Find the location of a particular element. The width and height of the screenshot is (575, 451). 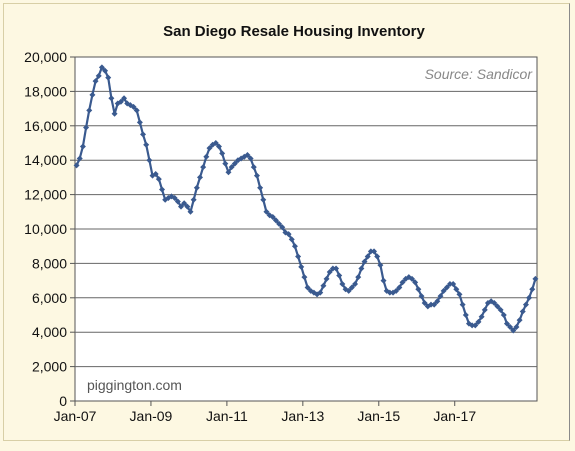

x-tick-label: Jan-11 is located at coordinates (227, 416).